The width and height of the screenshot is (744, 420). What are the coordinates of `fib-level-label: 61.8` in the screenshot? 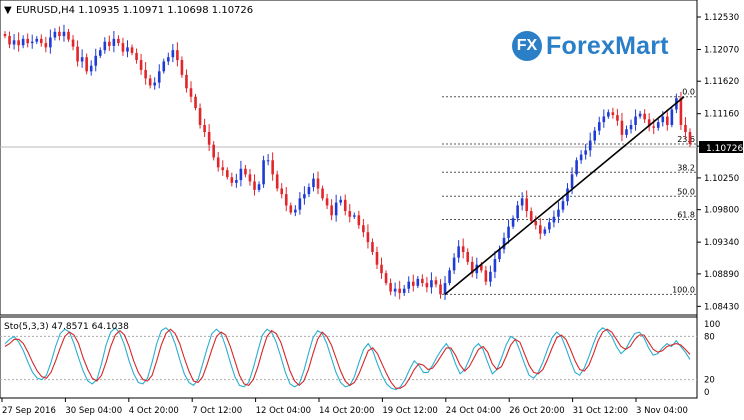 It's located at (686, 215).